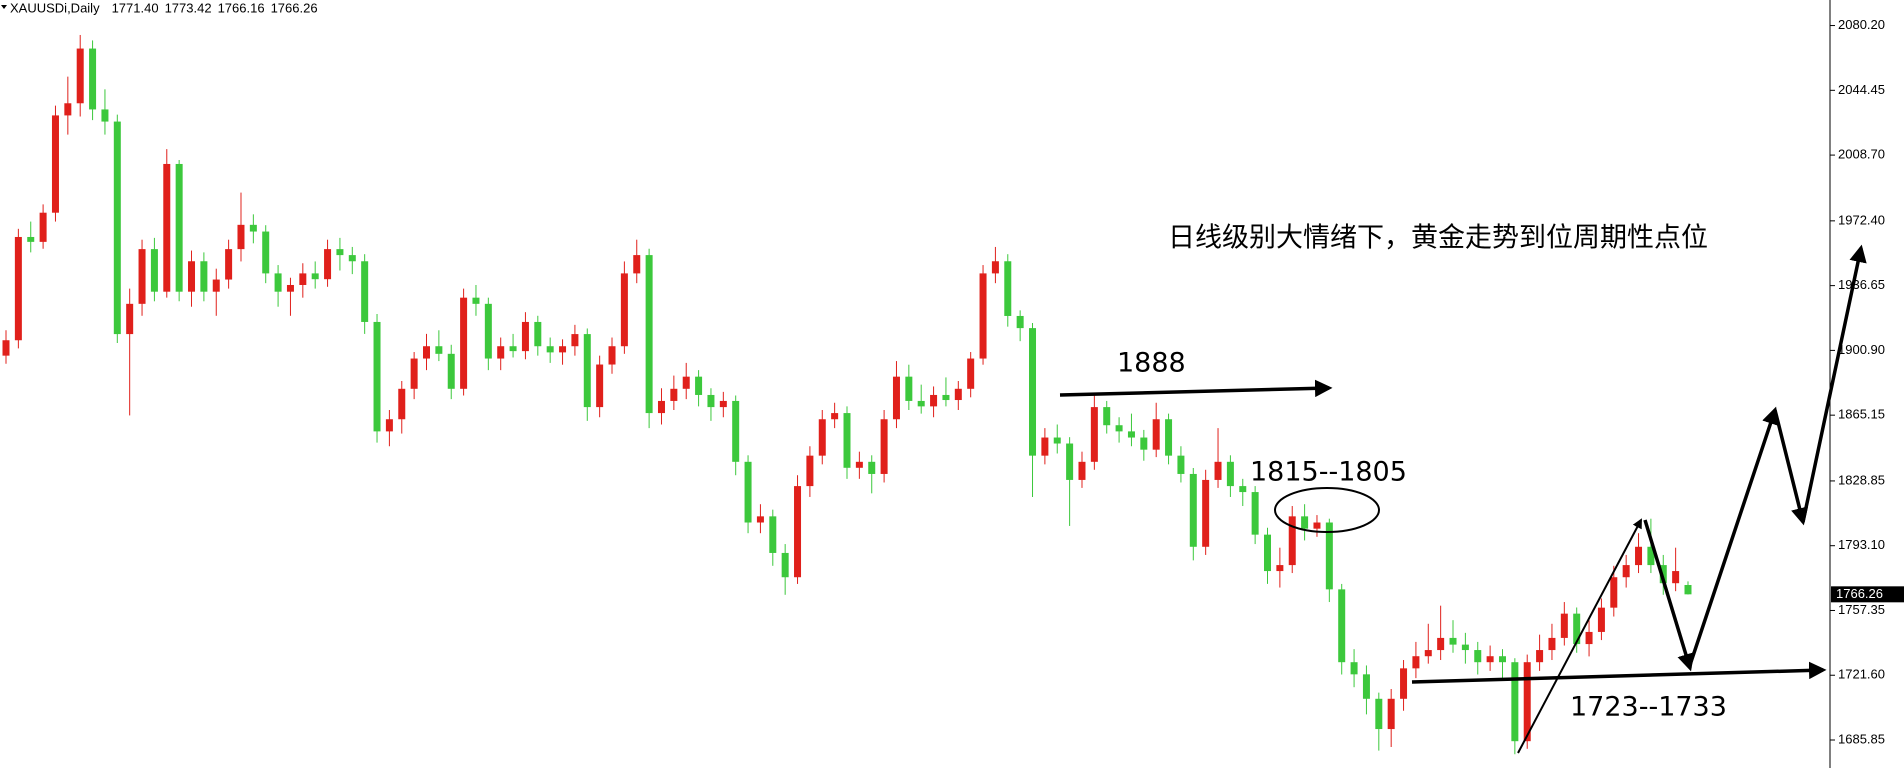 This screenshot has height=768, width=1904. What do you see at coordinates (188, 7) in the screenshot?
I see `ohlc-label: 1773.42` at bounding box center [188, 7].